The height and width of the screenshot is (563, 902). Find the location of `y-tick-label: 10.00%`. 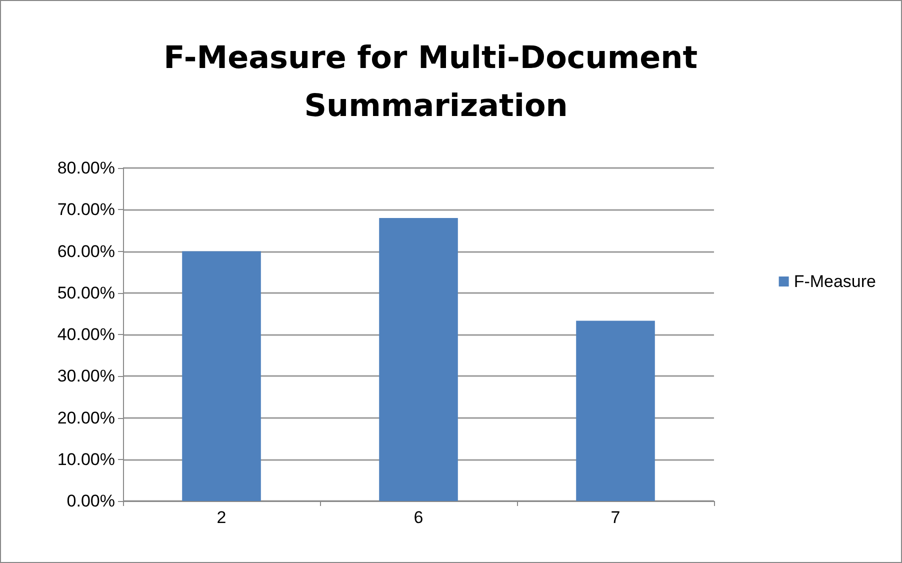

y-tick-label: 10.00% is located at coordinates (86, 459).